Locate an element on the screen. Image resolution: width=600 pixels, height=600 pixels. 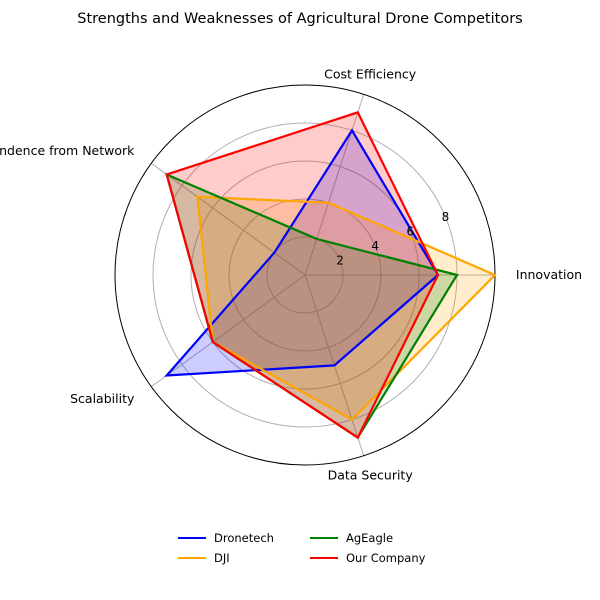
category-label-2: Independence from Network is located at coordinates (67, 150).